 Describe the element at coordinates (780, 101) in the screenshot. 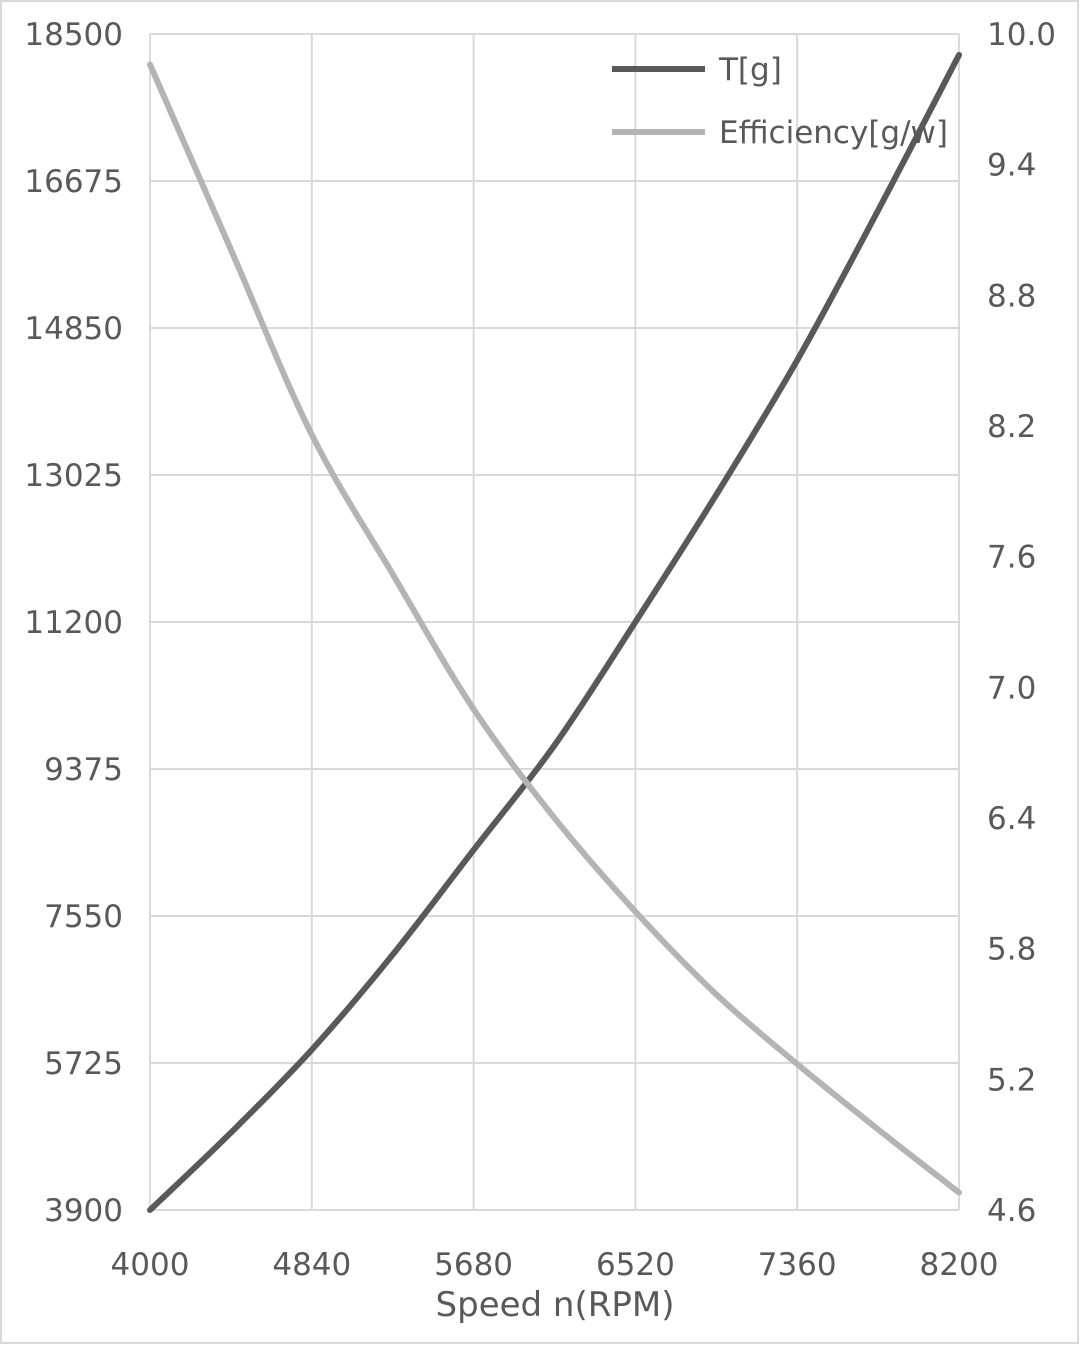

I see `legend: T[g] Efficiency[g/w]` at that location.